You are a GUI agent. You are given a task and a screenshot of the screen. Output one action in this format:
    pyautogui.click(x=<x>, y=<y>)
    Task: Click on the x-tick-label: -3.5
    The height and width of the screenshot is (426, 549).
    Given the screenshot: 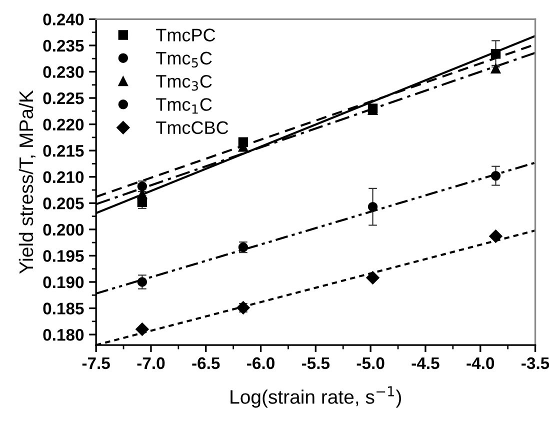 What is the action you would take?
    pyautogui.click(x=535, y=363)
    